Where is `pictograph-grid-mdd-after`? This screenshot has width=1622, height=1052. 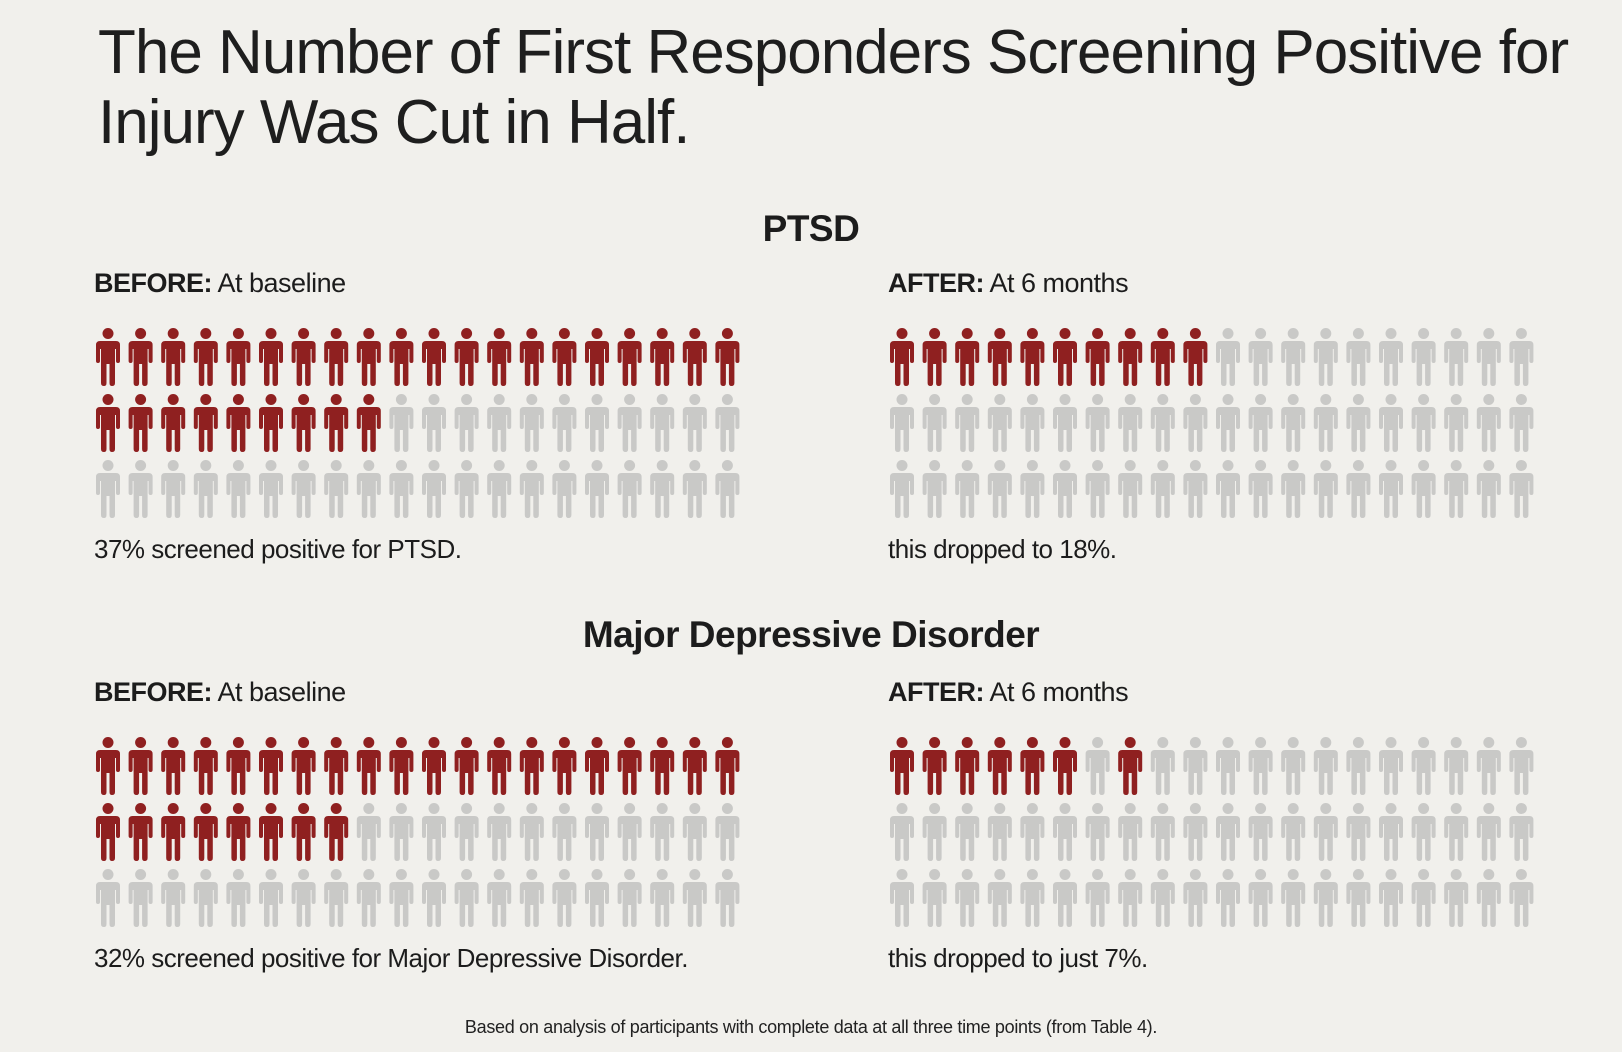 pictograph-grid-mdd-after is located at coordinates (1212, 832).